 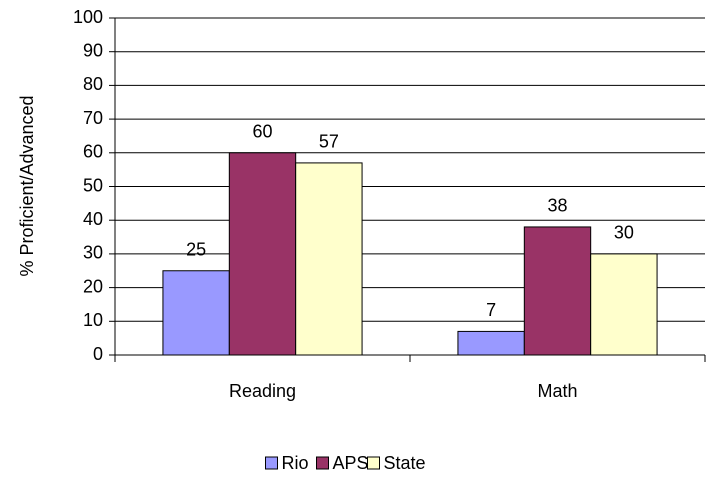 I want to click on data-label: 30, so click(x=624, y=233).